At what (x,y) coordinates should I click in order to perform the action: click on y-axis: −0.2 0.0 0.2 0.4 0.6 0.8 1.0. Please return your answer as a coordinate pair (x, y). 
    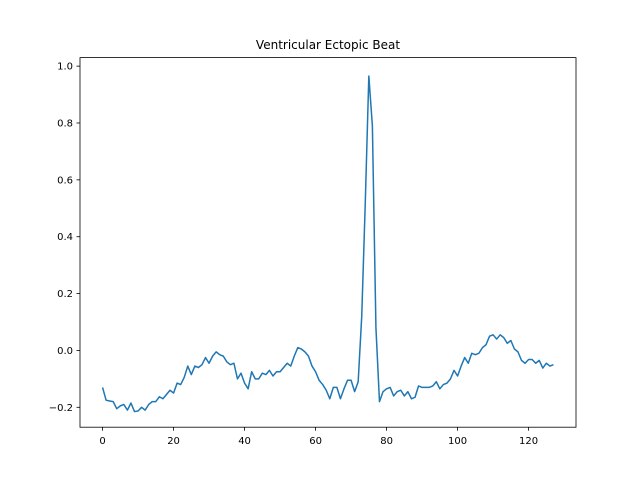
    Looking at the image, I should click on (64, 238).